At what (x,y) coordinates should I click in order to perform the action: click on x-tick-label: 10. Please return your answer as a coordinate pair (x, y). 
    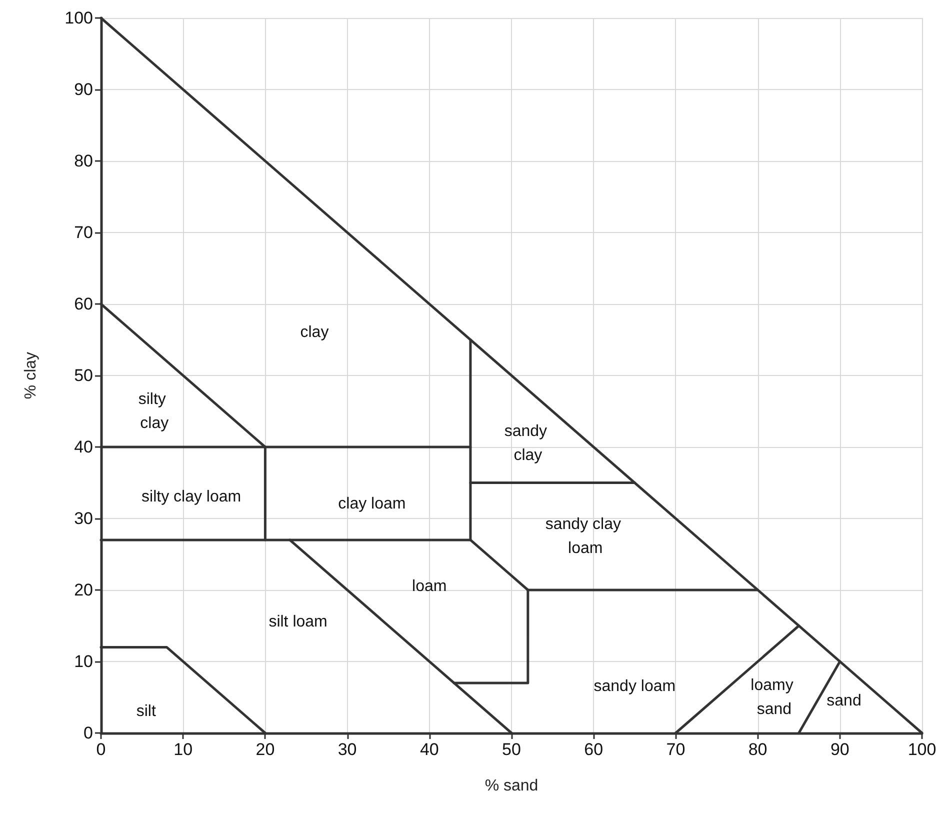
    Looking at the image, I should click on (183, 749).